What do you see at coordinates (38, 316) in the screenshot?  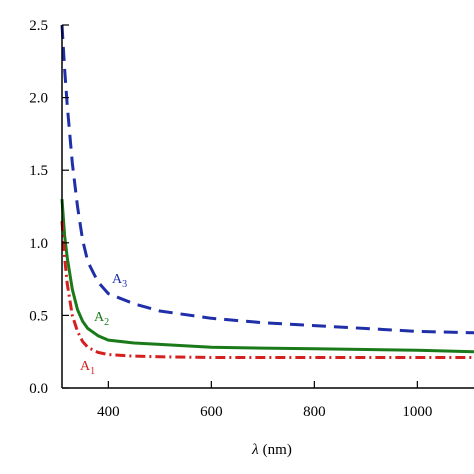 I see `y-tick-label: 0.5` at bounding box center [38, 316].